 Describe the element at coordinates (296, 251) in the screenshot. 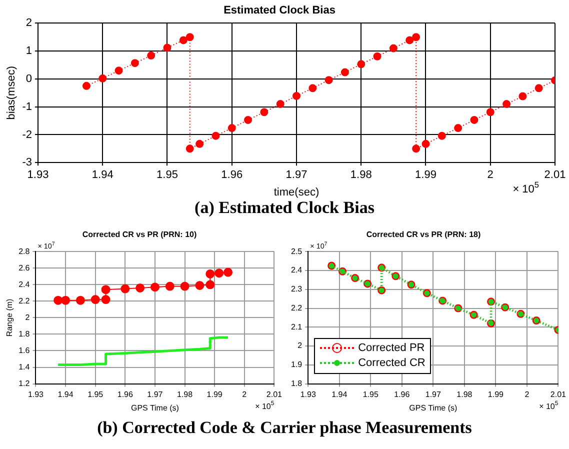

I see `y-tick-label: 2.5` at that location.